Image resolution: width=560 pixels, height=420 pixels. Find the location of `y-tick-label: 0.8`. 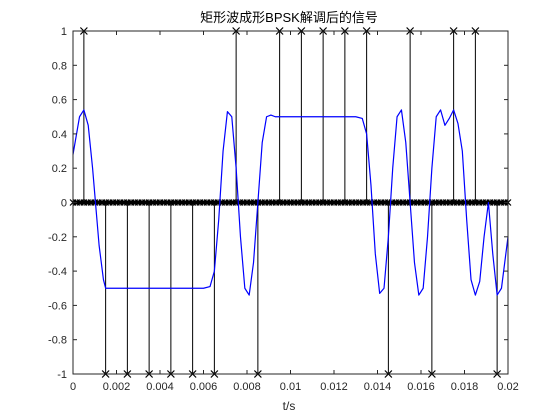

y-tick-label: 0.8 is located at coordinates (59, 66).